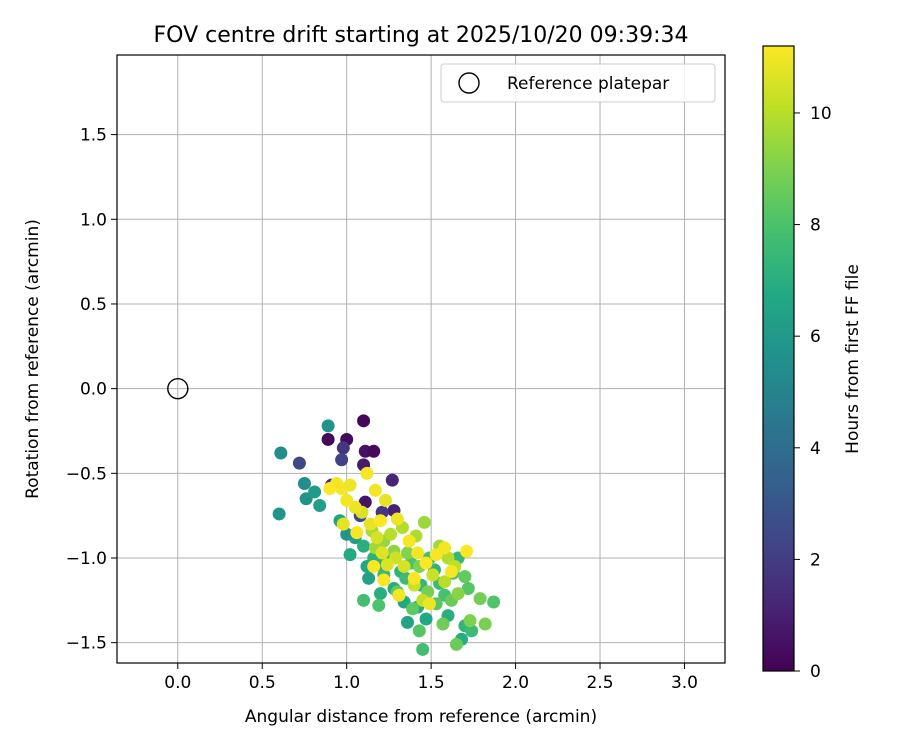 The image size is (900, 750). Describe the element at coordinates (684, 683) in the screenshot. I see `x-tick-label: 3.0` at that location.